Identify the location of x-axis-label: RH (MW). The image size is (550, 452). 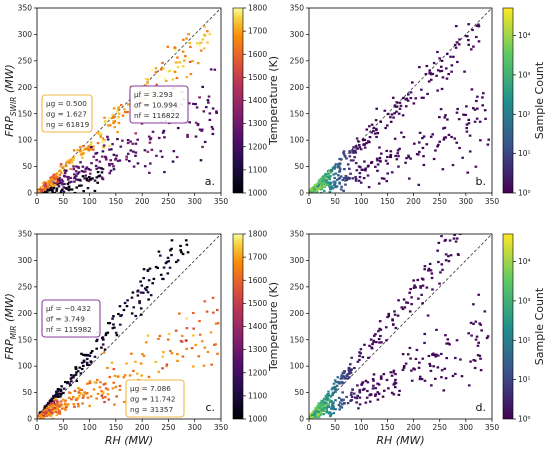
(129, 440).